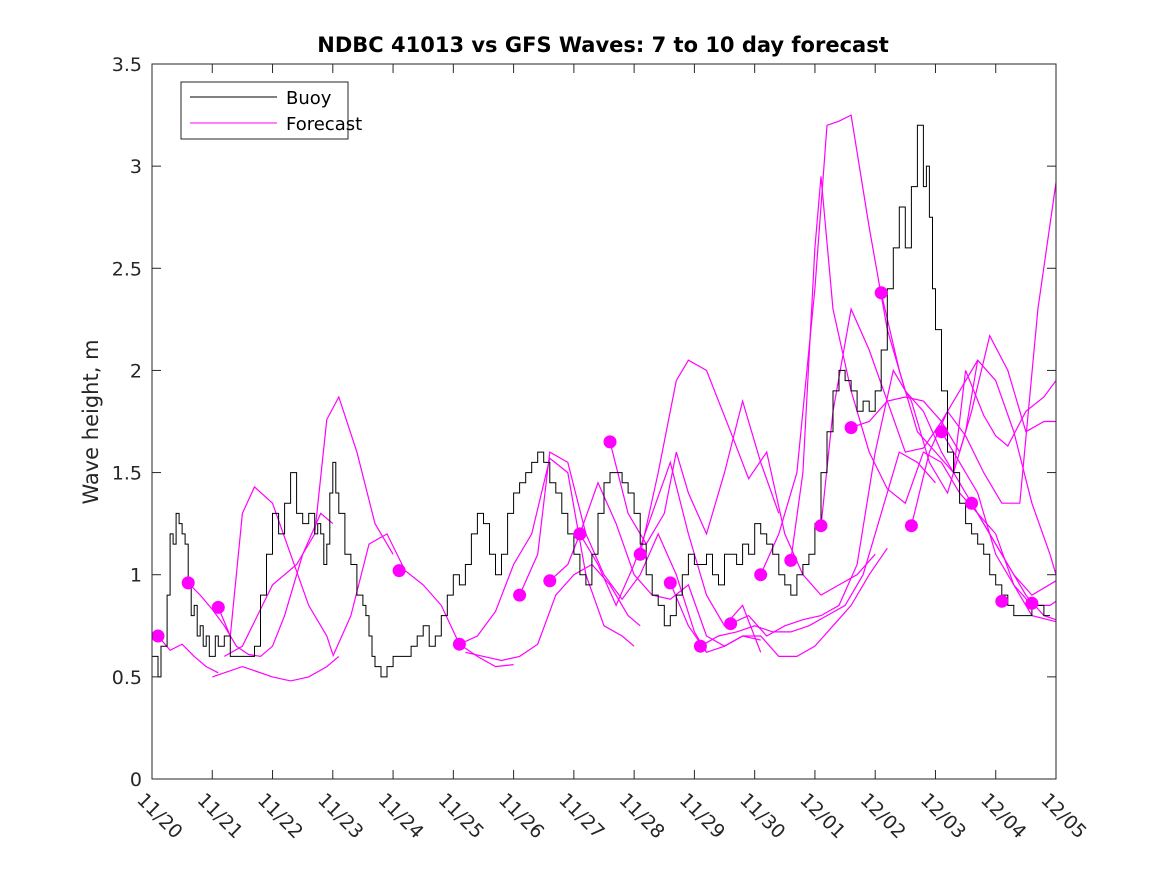  What do you see at coordinates (136, 167) in the screenshot?
I see `y-tick-label: 3` at bounding box center [136, 167].